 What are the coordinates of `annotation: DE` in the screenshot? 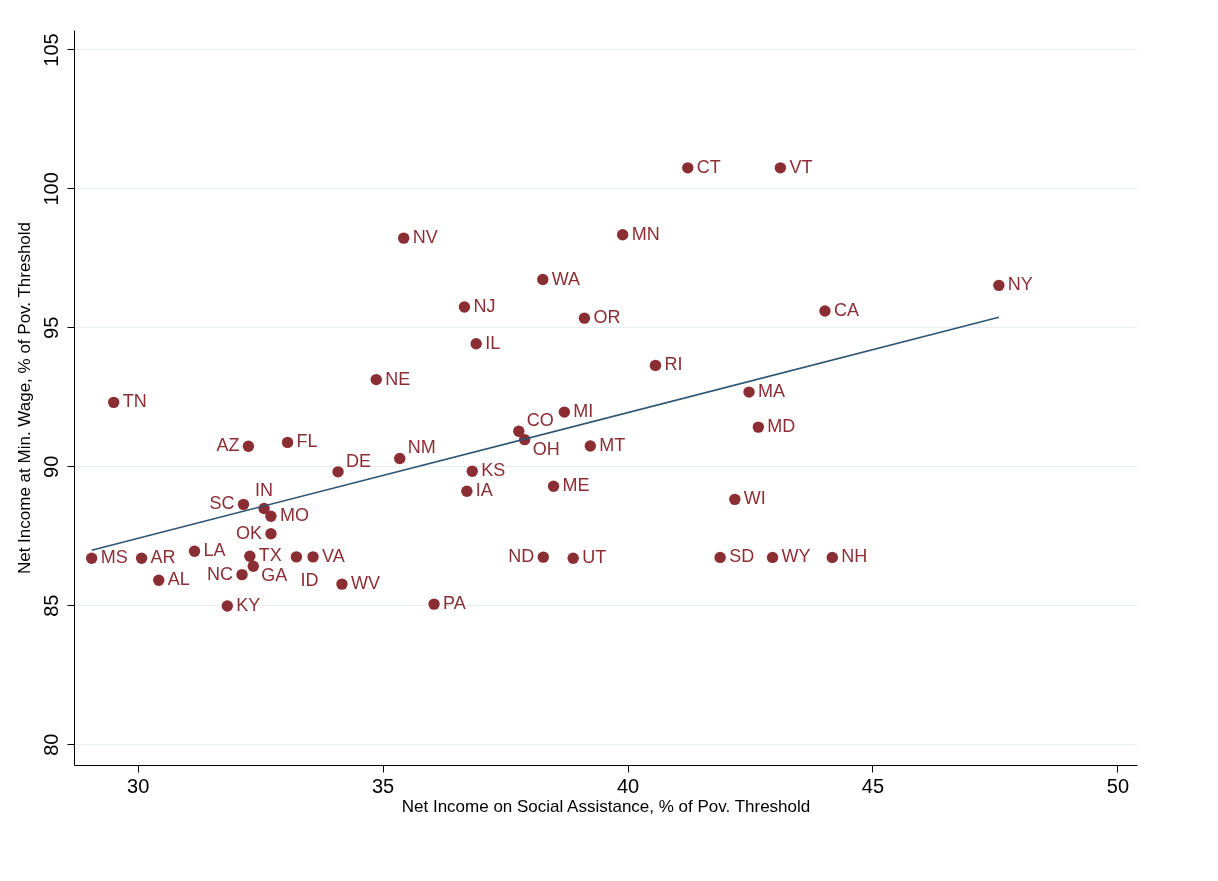 It's located at (359, 460).